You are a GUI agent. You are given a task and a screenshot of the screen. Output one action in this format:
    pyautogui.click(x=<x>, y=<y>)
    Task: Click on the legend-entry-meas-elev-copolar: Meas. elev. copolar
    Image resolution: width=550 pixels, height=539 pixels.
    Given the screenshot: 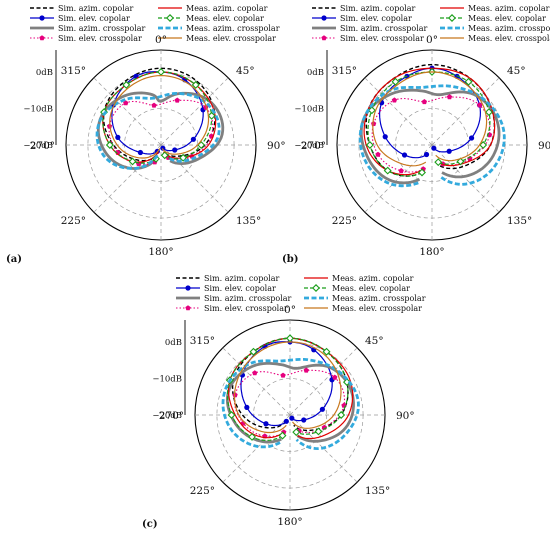 What is the action you would take?
    pyautogui.click(x=493, y=18)
    